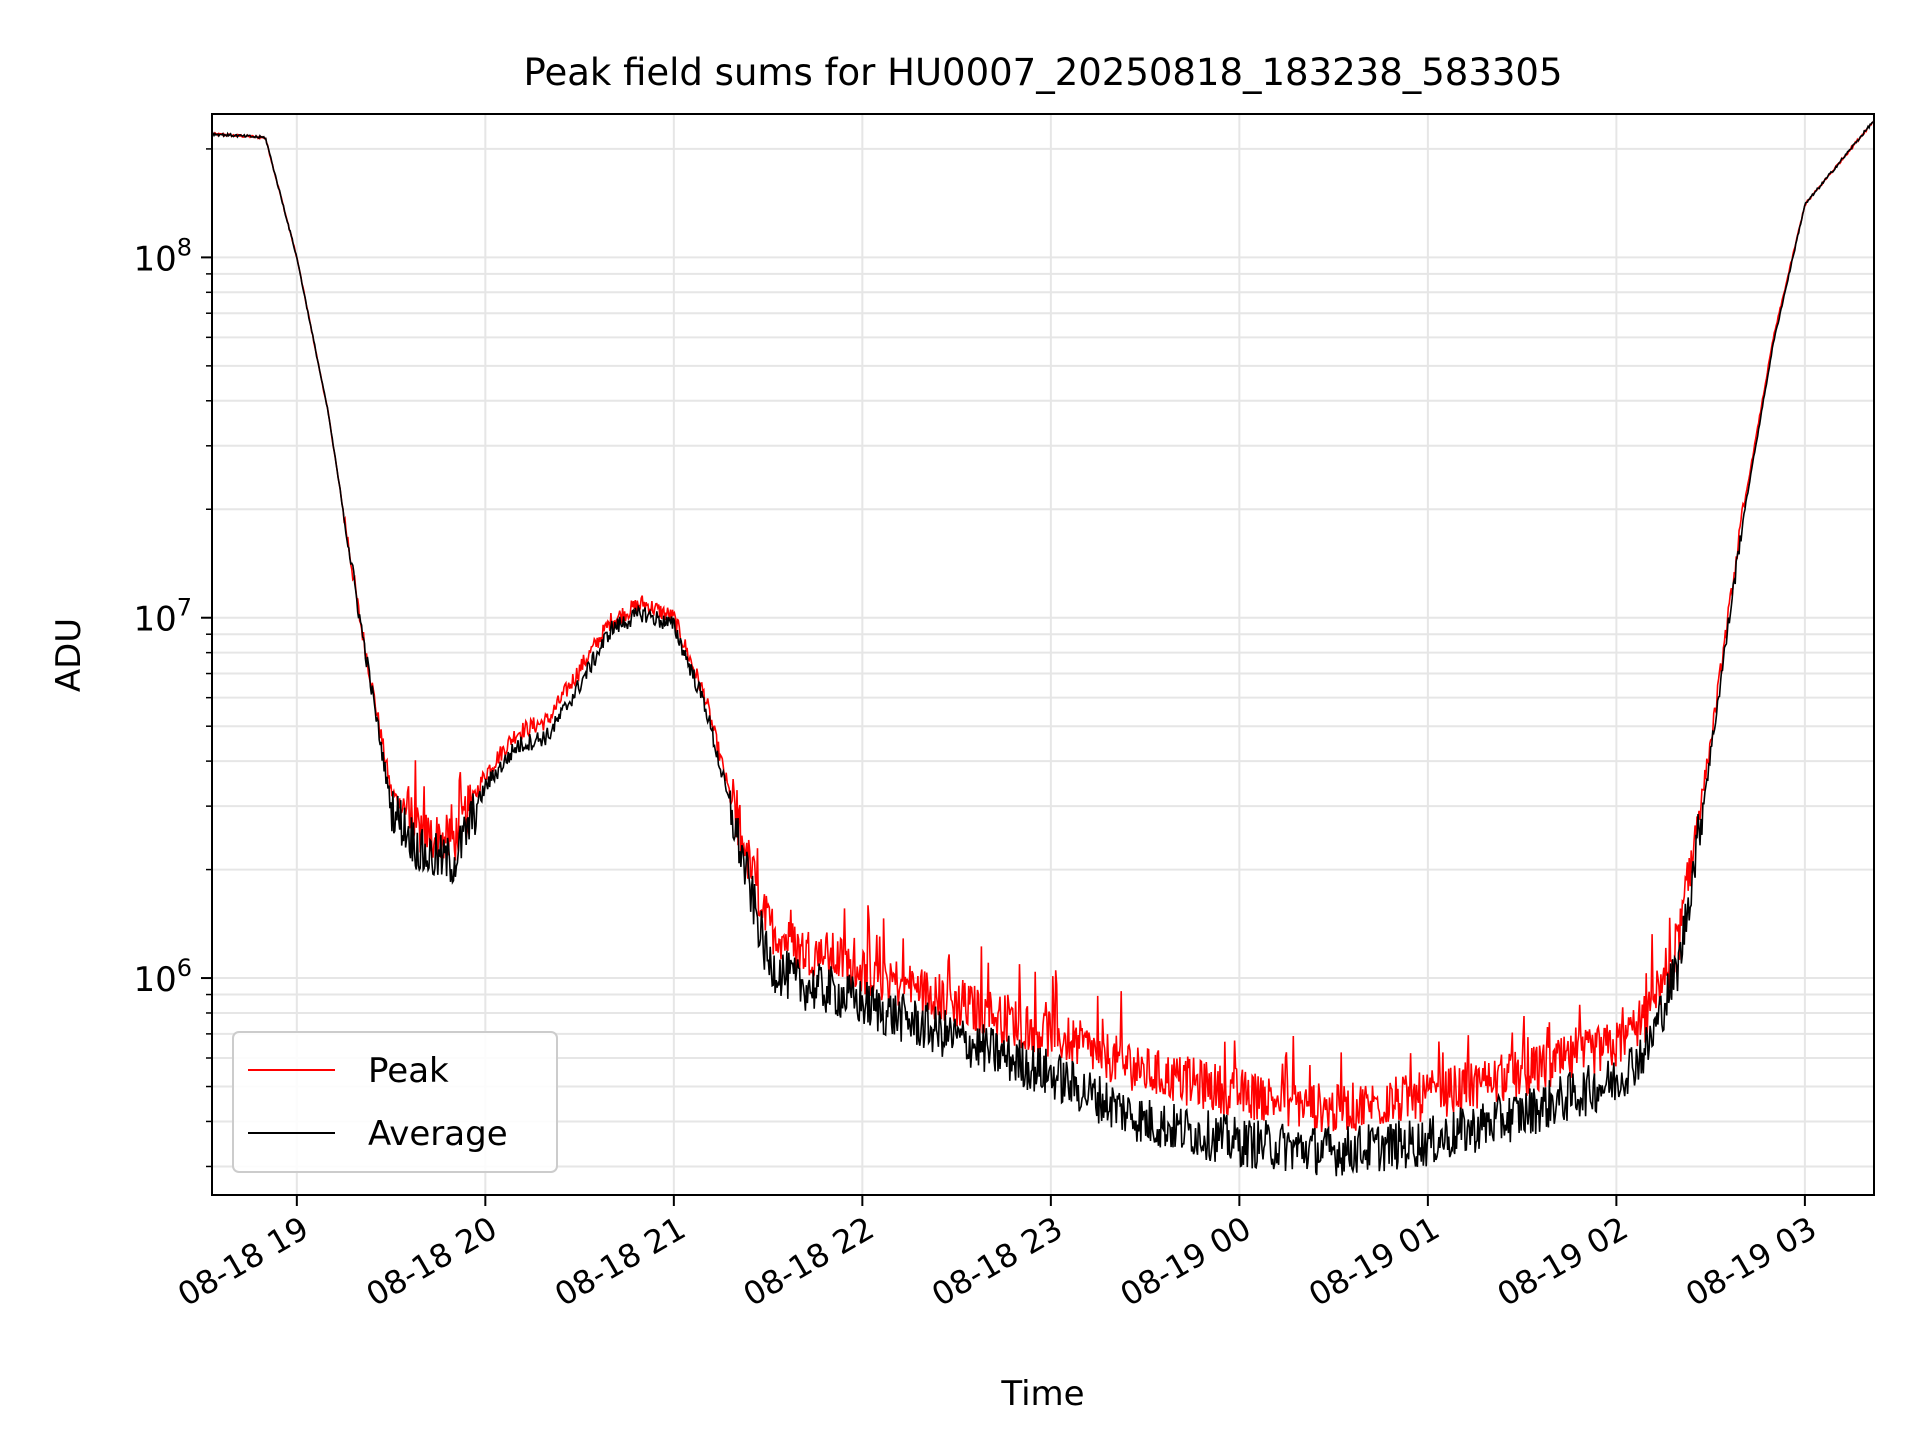 The height and width of the screenshot is (1440, 1920). I want to click on y-axis-label: ADU, so click(69, 655).